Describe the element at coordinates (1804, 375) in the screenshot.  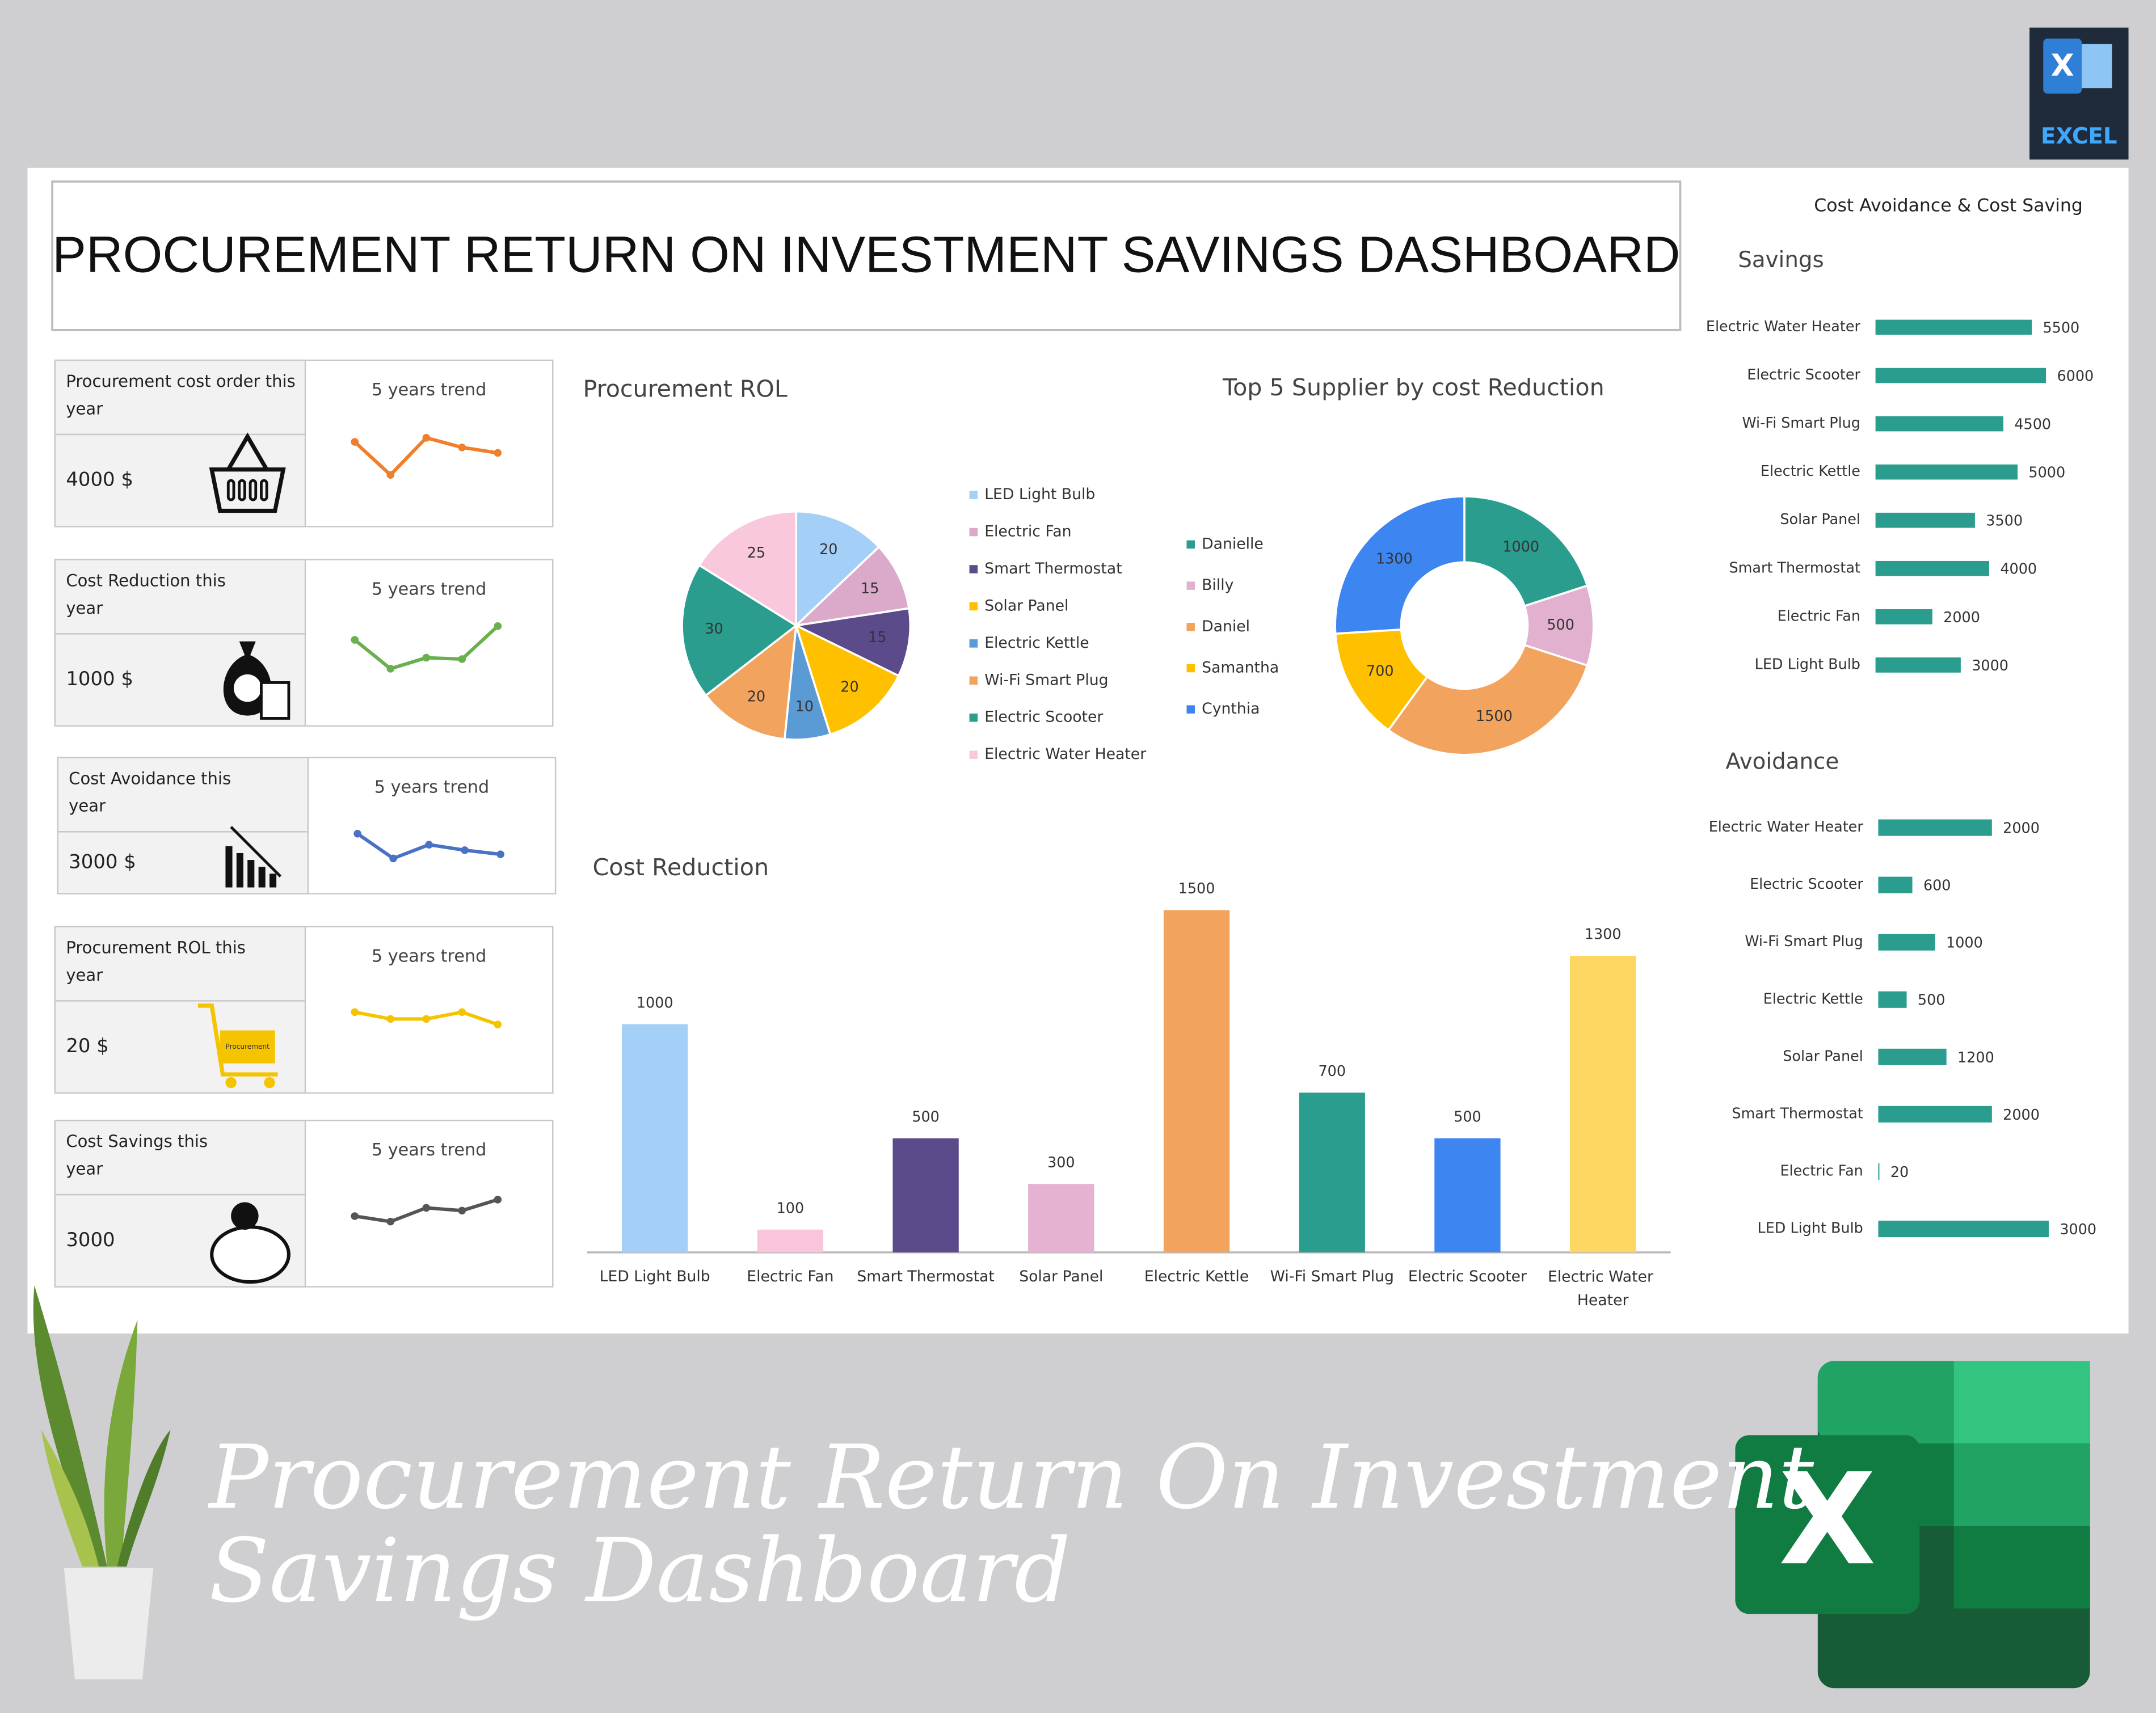
I see `y-tick-label: Electric Scooter` at that location.